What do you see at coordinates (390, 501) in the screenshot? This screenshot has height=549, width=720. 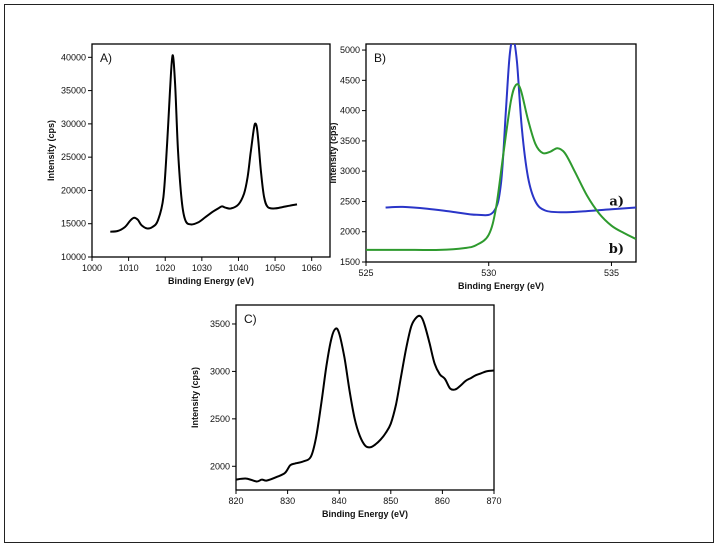 I see `x-tick-label: 850` at bounding box center [390, 501].